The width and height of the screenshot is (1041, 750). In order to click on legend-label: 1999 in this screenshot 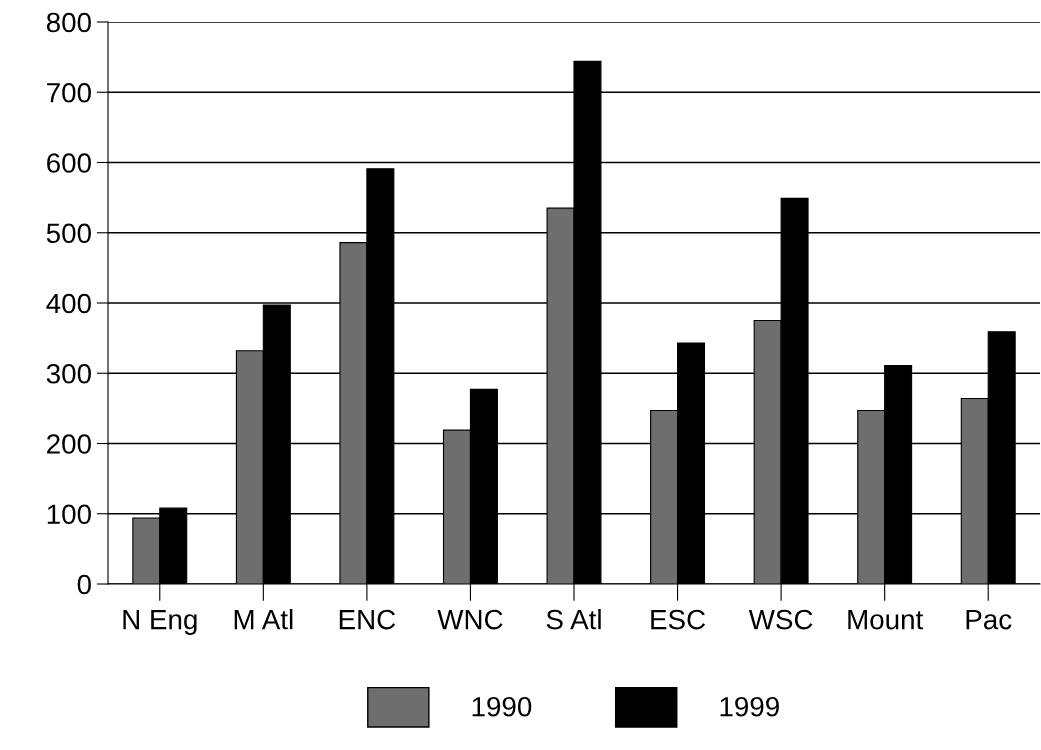, I will do `click(749, 706)`.